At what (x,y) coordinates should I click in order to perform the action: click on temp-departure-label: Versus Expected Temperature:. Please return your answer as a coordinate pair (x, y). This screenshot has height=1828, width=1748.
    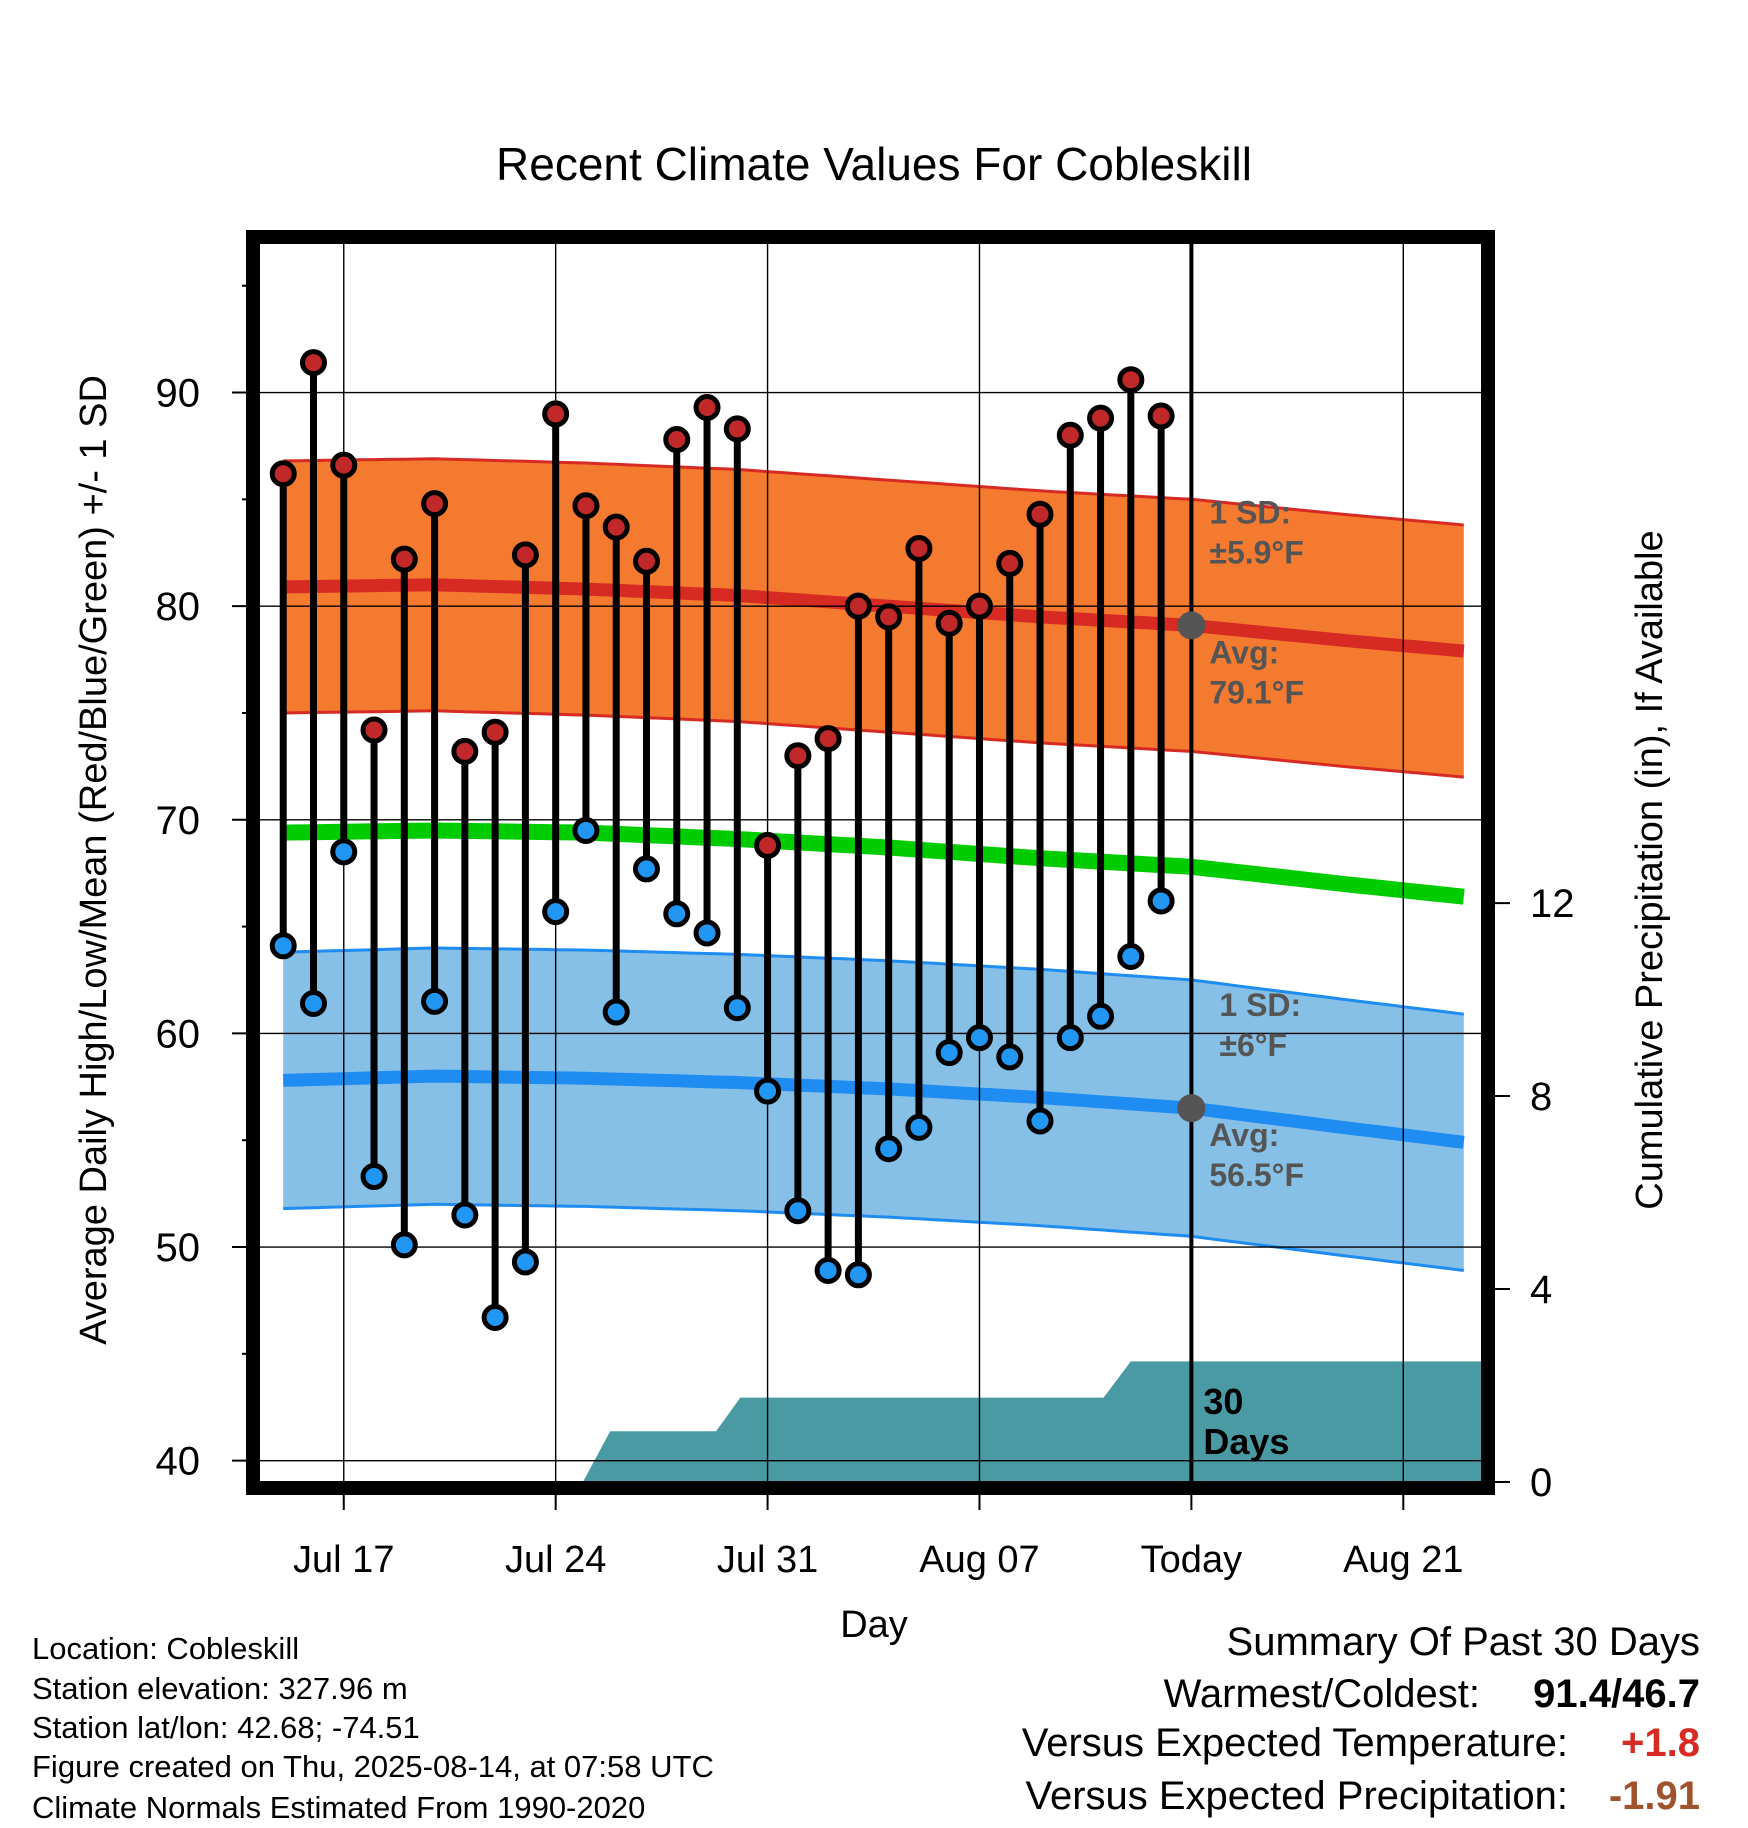
    Looking at the image, I should click on (1294, 1743).